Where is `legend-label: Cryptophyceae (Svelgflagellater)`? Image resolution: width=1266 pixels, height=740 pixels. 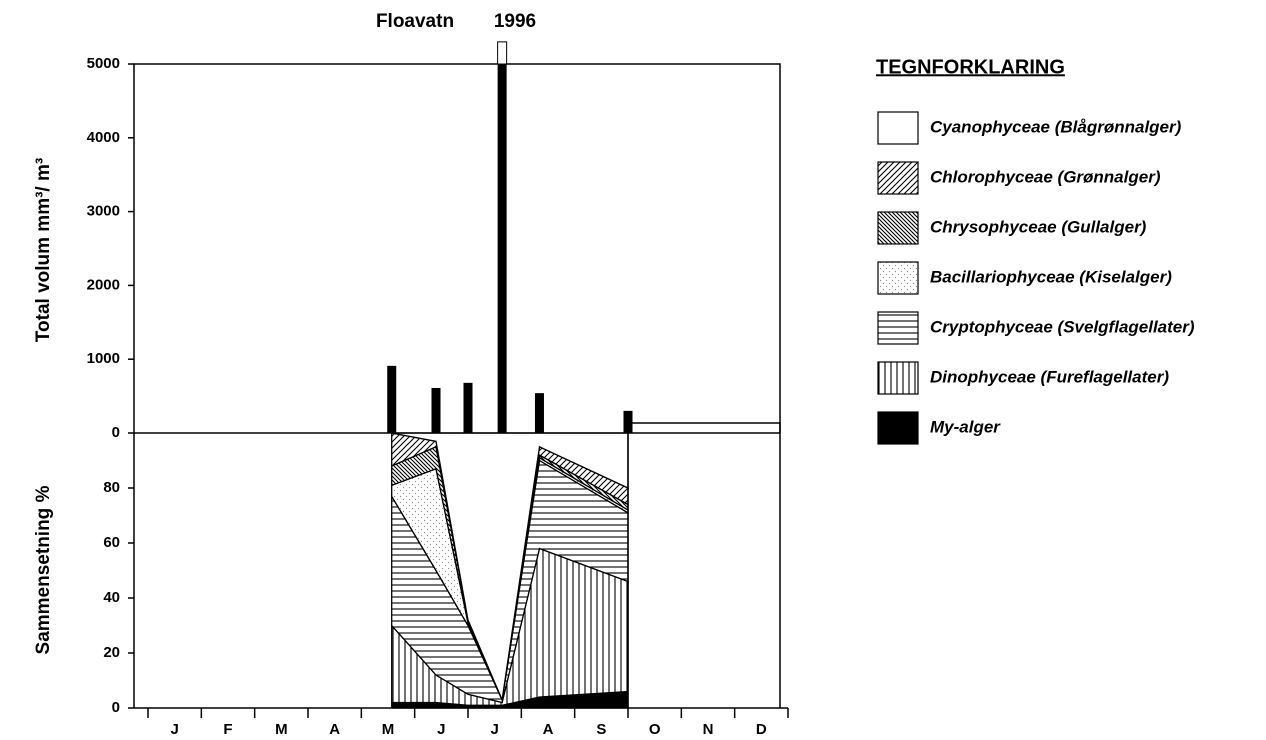 legend-label: Cryptophyceae (Svelgflagellater) is located at coordinates (1062, 326).